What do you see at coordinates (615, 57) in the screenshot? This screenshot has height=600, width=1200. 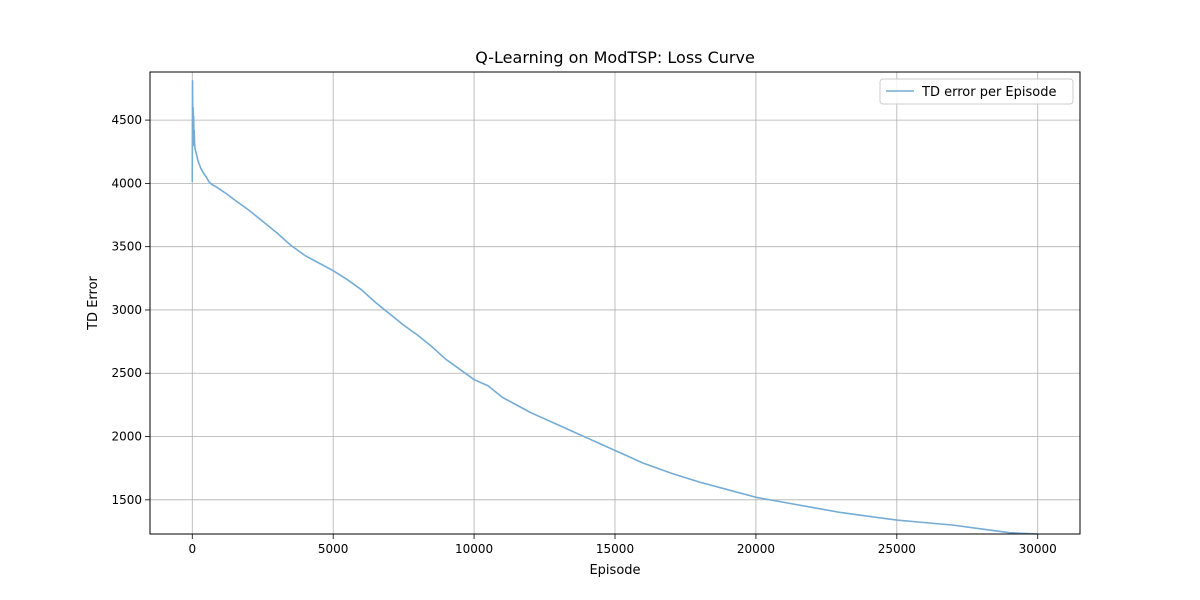 I see `chart-title: Q-Learning on ModTSP: Loss Curve` at bounding box center [615, 57].